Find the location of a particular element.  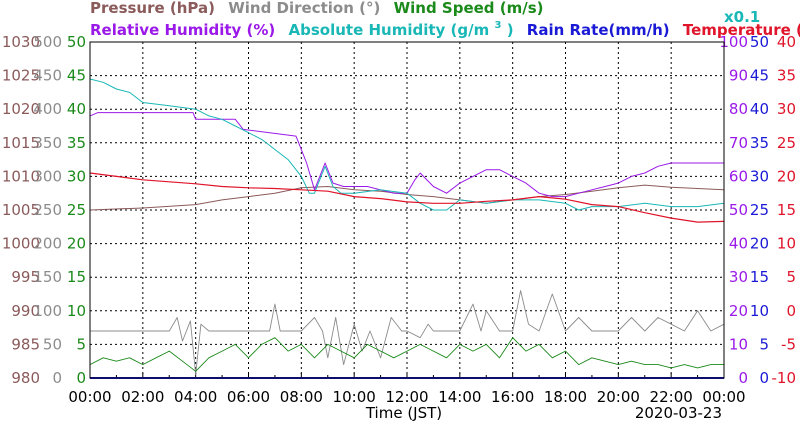

legend-absolute-humidity-superscript: 3 is located at coordinates (497, 25).